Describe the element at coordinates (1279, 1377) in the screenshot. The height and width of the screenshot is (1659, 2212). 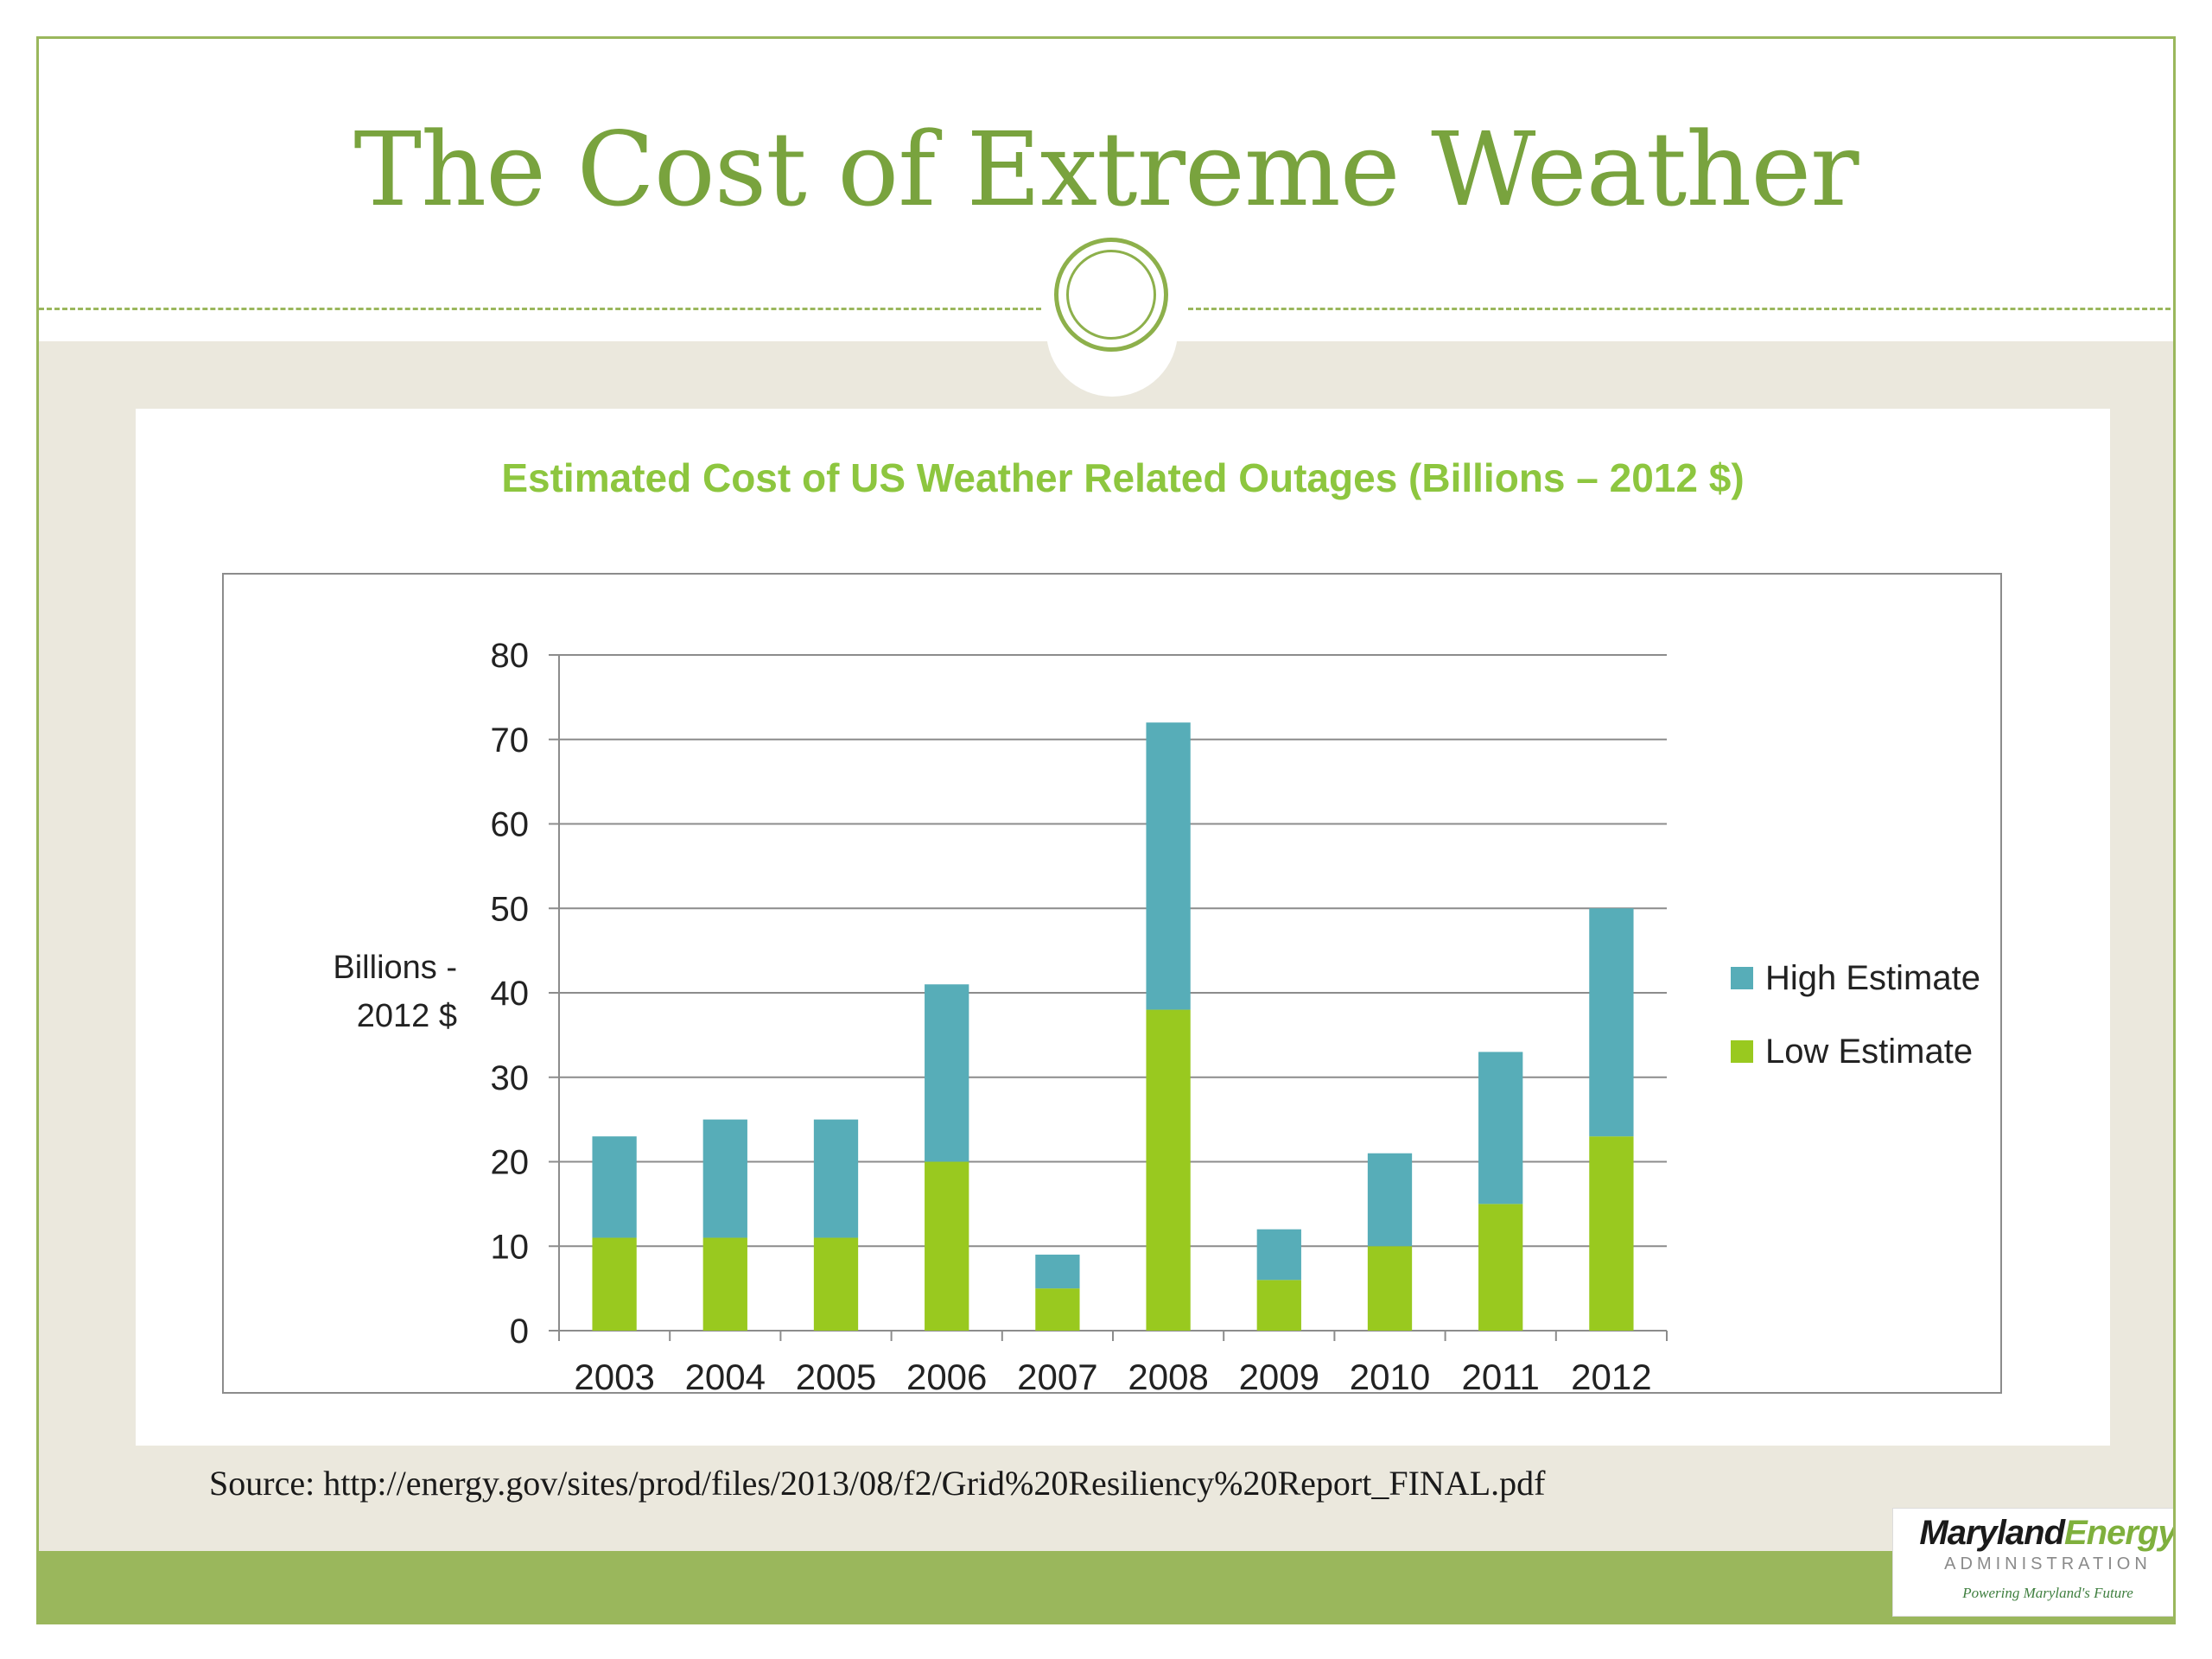
I see `x-tick-label: 2009` at that location.